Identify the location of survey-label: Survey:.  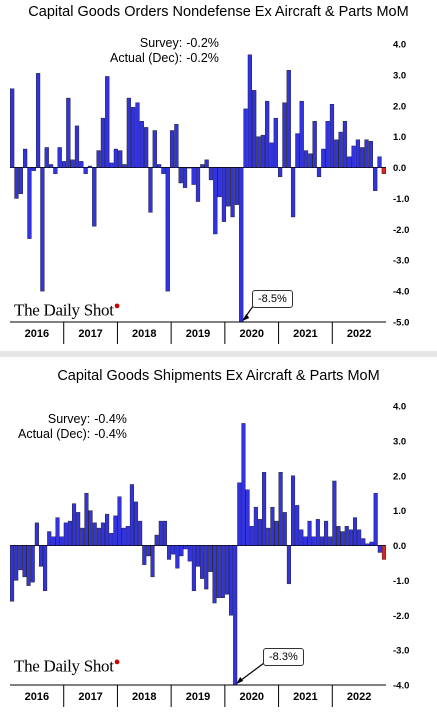
(161, 43).